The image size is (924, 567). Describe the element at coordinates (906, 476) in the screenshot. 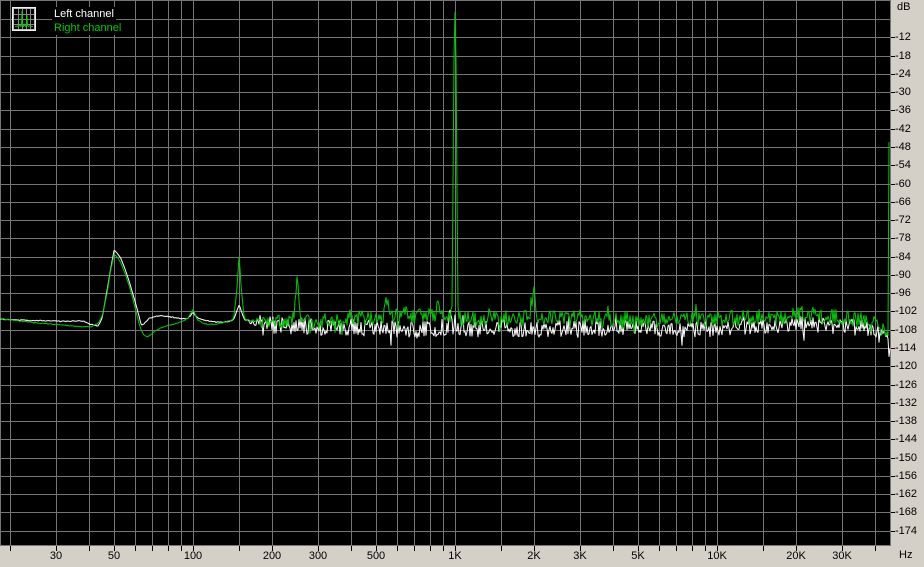

I see `db-tick-label: -156` at that location.